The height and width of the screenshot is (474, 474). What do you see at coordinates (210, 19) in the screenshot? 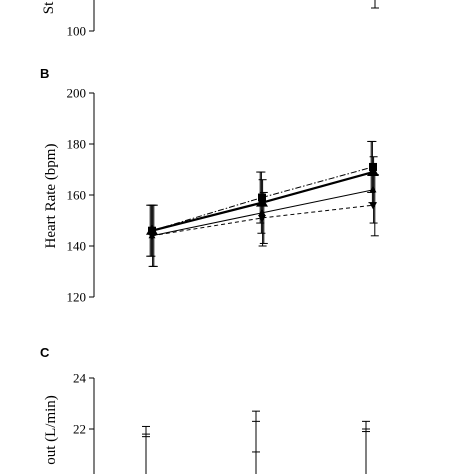
I see `panel-a: 100 St` at bounding box center [210, 19].